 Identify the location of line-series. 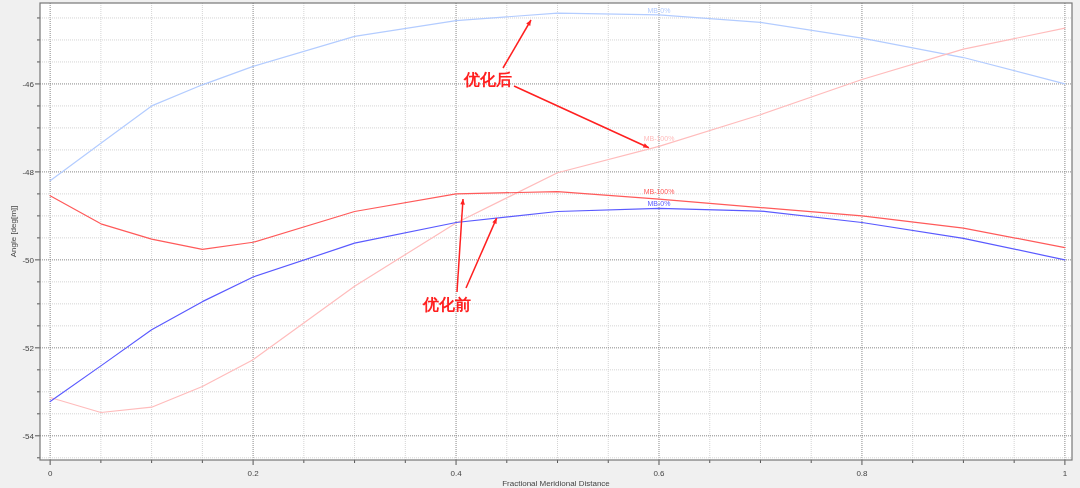
(557, 220).